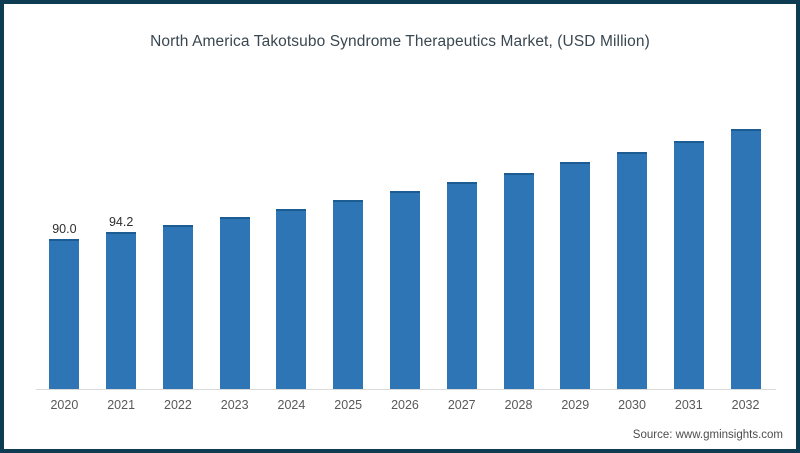 Image resolution: width=800 pixels, height=453 pixels. Describe the element at coordinates (632, 405) in the screenshot. I see `x-axis-label-2030: 2030` at that location.